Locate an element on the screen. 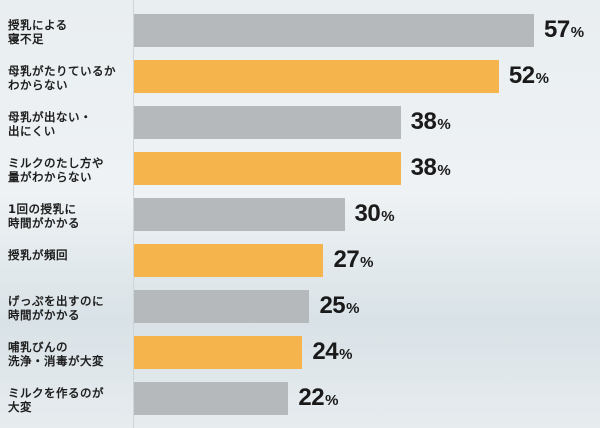 This screenshot has width=600, height=428. data-label-value: 22 is located at coordinates (311, 397).